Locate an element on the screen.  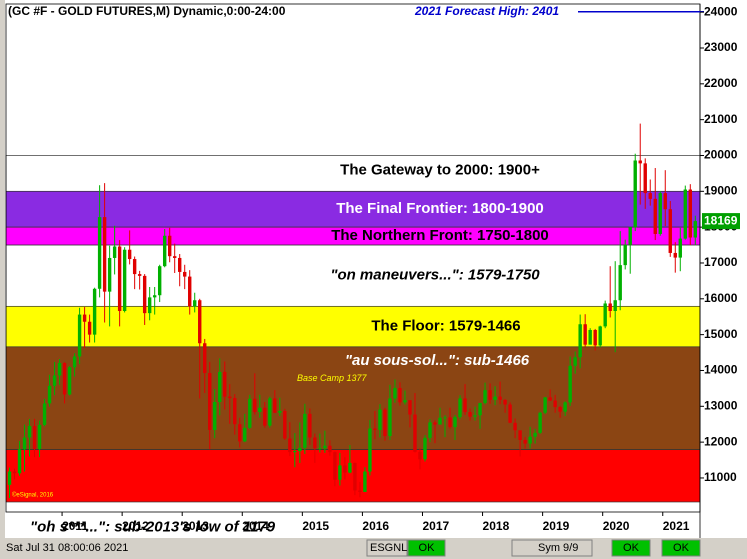
status-time: Sat Jul 31 08:00:06 2021 is located at coordinates (67, 548).